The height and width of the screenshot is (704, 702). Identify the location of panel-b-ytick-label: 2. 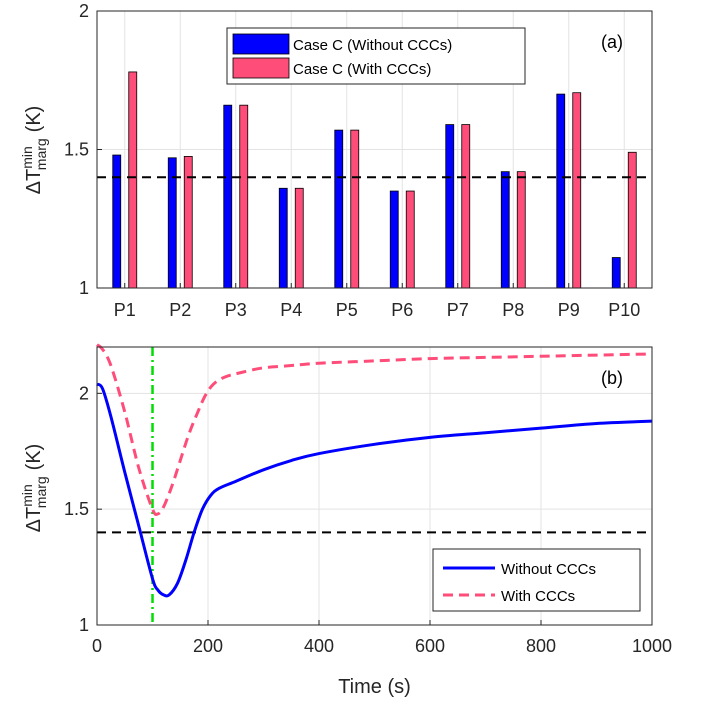
(84, 393).